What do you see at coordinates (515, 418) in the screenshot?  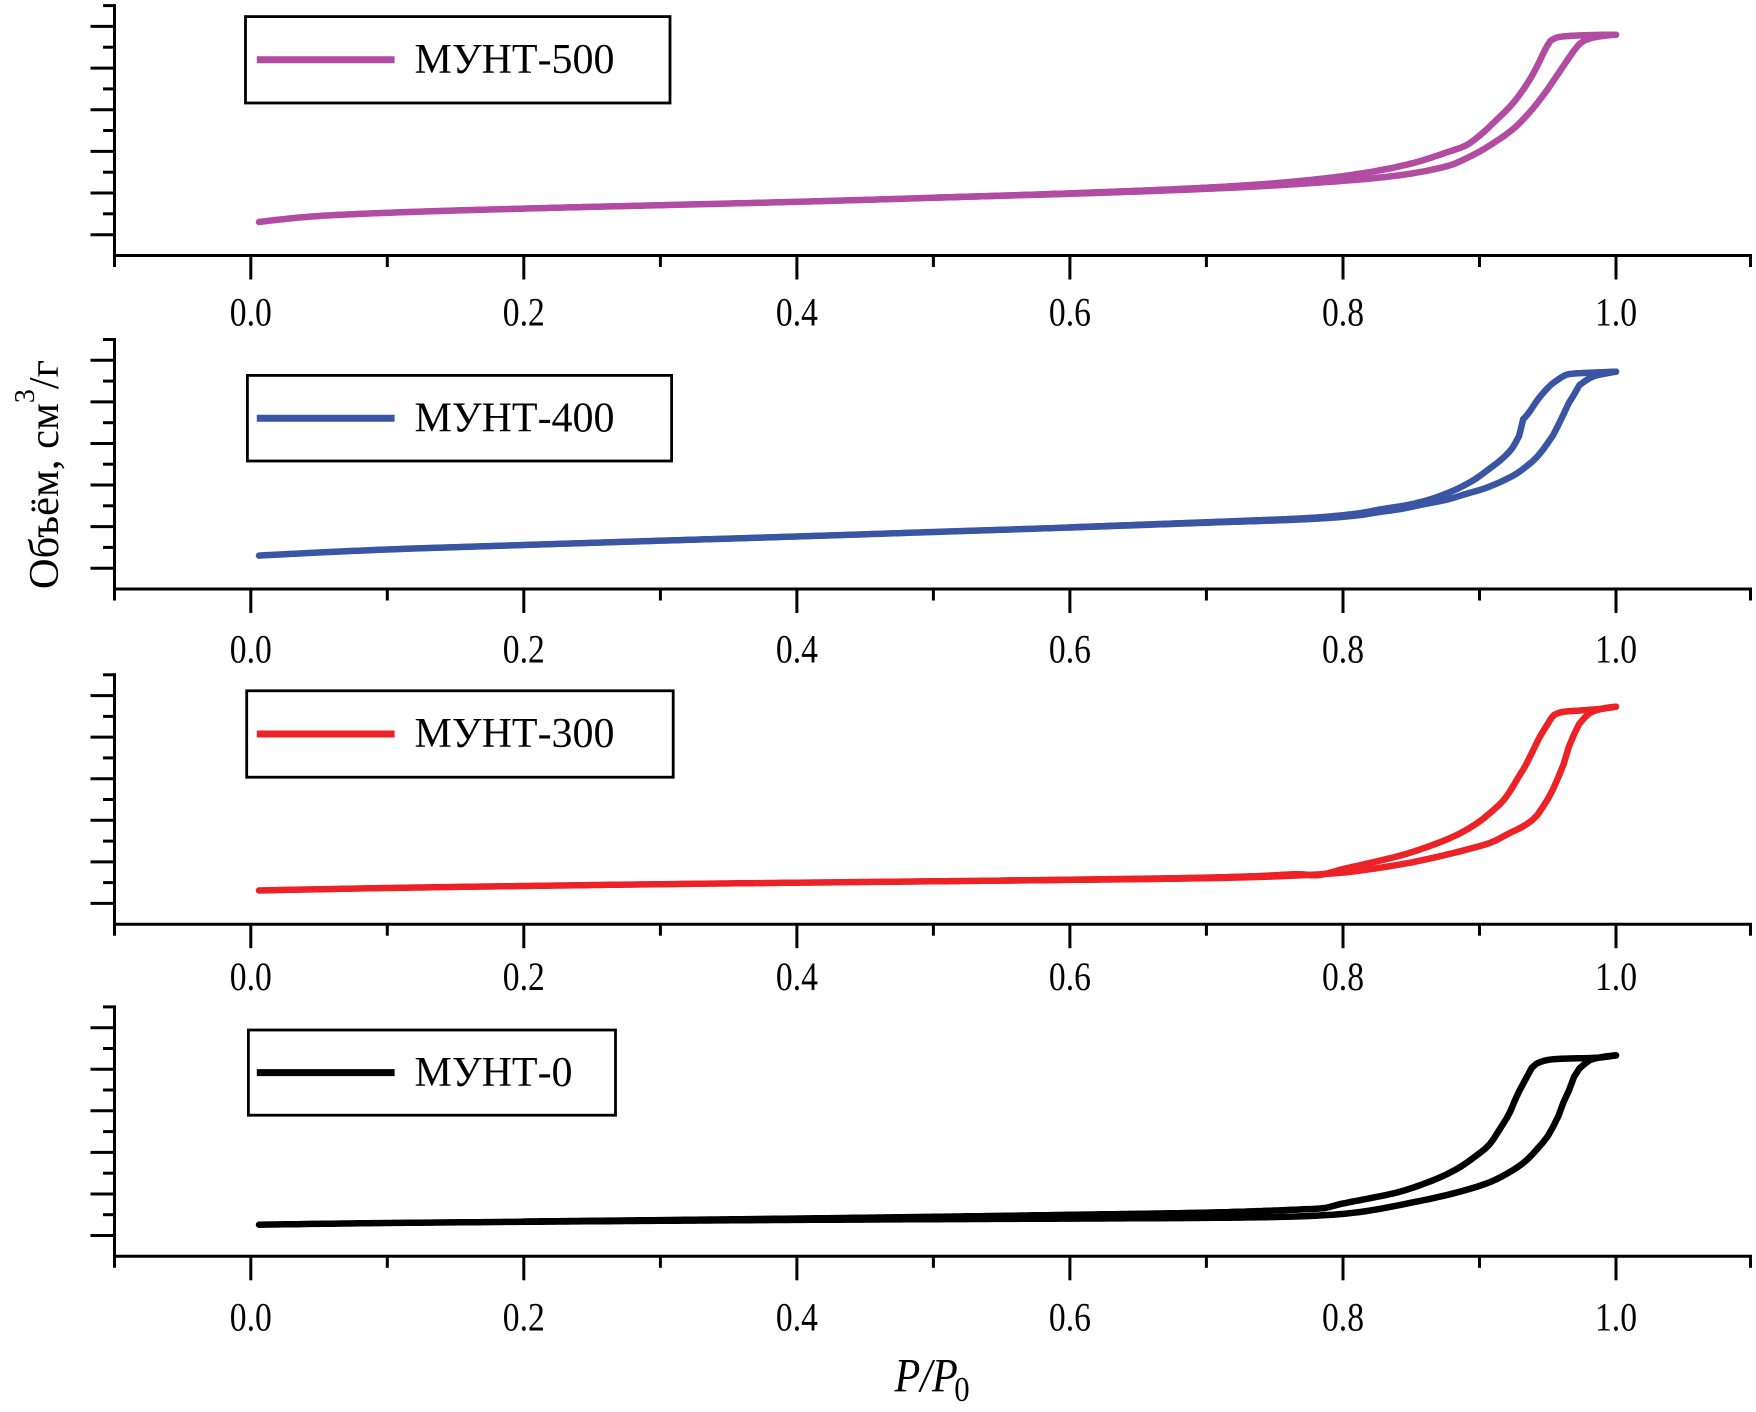 I see `svg-text: МУНТ-400` at bounding box center [515, 418].